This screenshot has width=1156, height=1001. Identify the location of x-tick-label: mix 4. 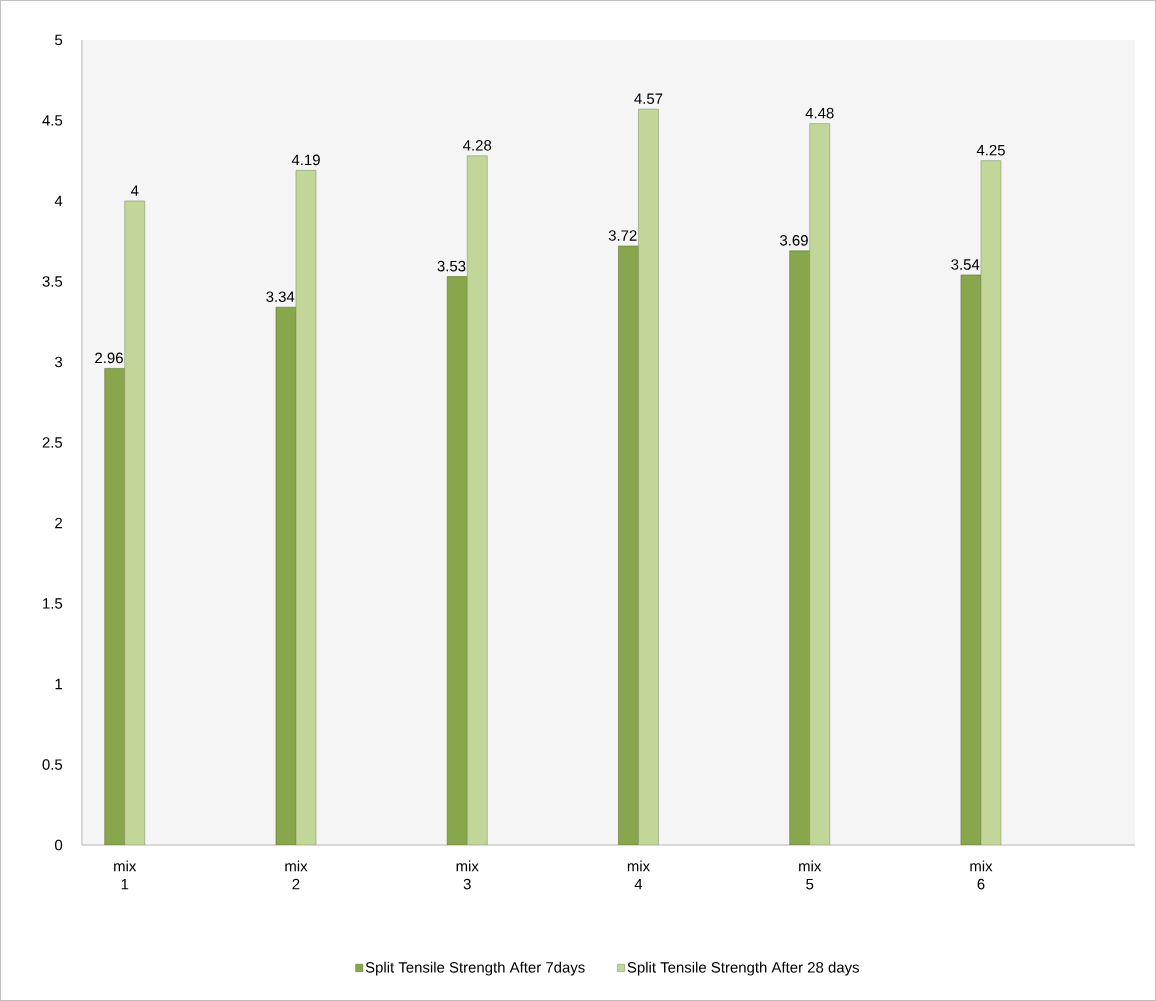
(638, 875).